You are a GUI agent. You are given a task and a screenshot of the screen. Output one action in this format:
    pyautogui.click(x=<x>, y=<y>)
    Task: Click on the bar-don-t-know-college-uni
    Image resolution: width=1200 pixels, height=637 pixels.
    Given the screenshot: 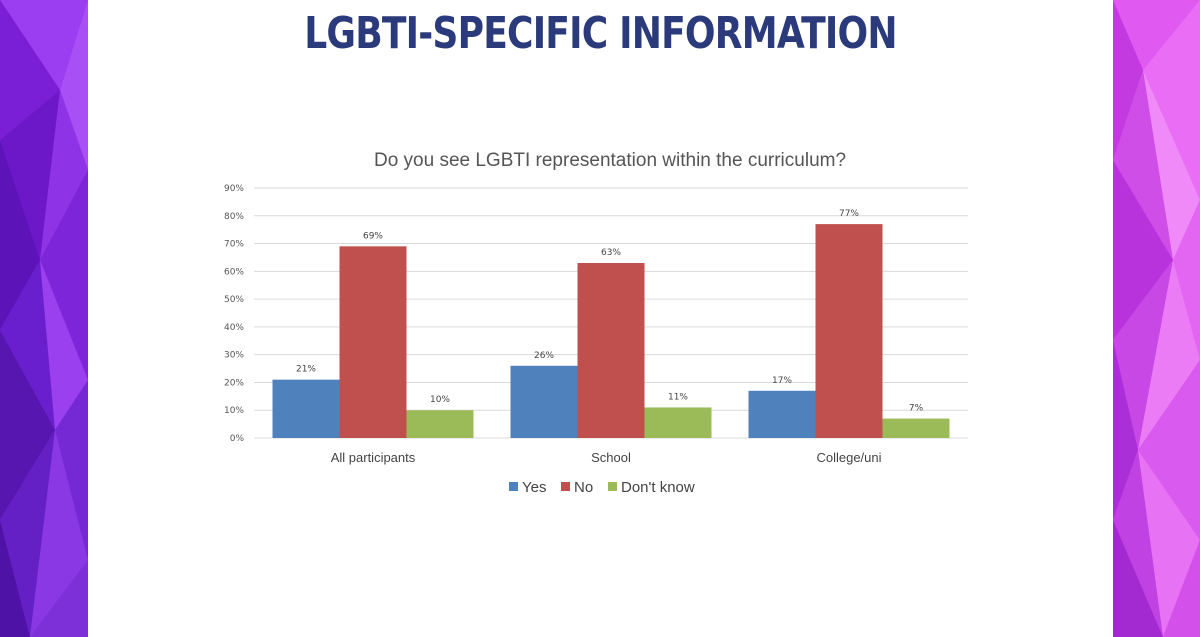 What is the action you would take?
    pyautogui.click(x=916, y=428)
    